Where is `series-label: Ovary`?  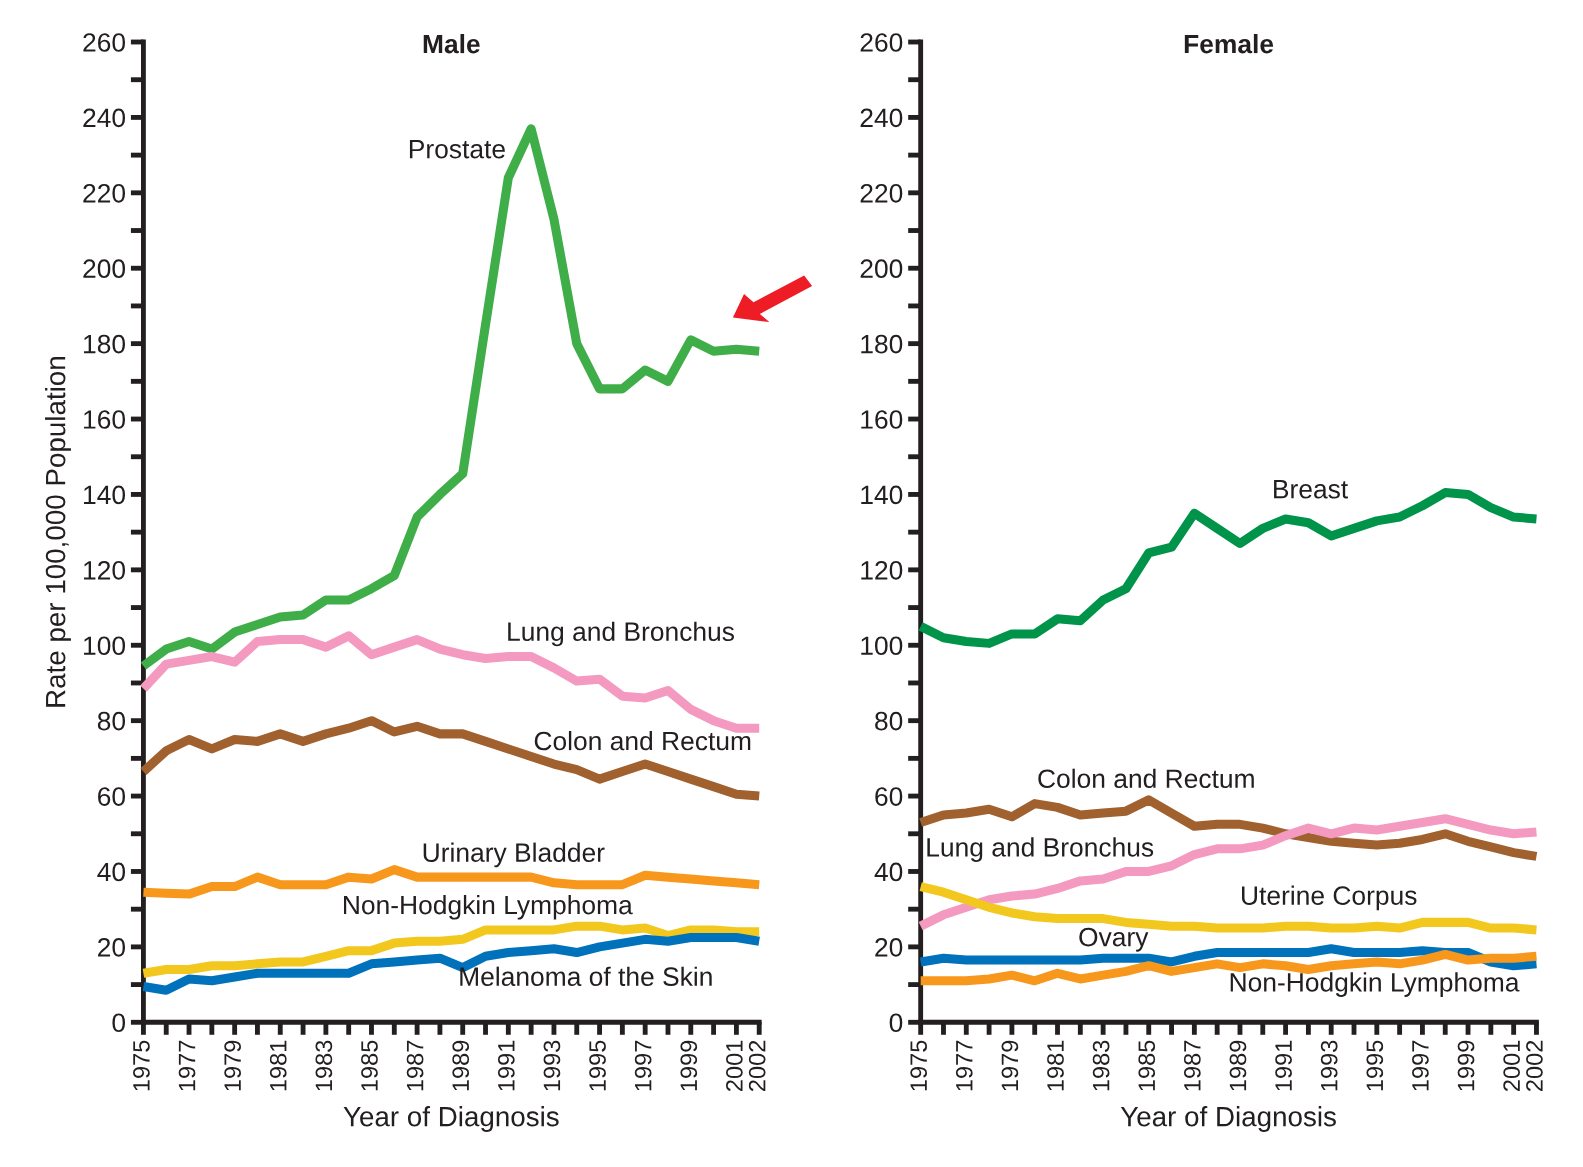
series-label: Ovary is located at coordinates (1114, 939).